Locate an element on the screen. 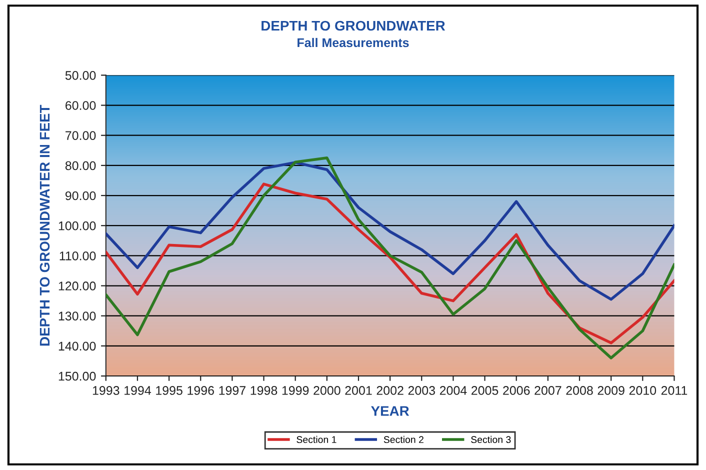 The image size is (706, 470). chart-subtitle: Fall Measurements is located at coordinates (353, 43).